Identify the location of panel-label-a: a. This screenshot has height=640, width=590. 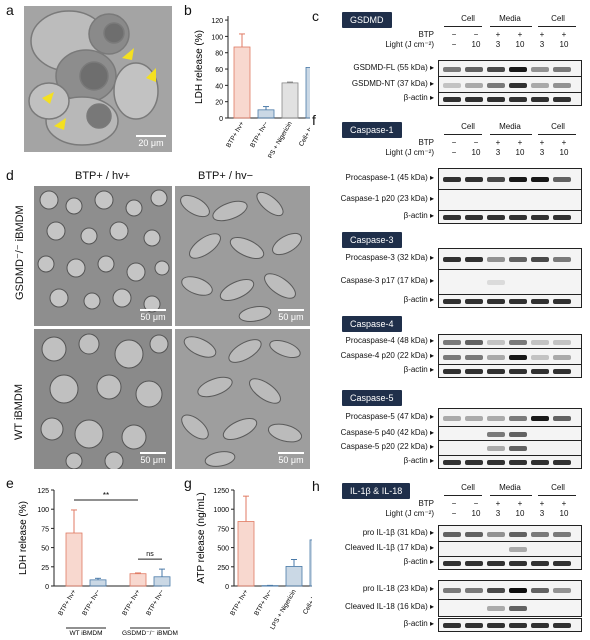
(10, 10).